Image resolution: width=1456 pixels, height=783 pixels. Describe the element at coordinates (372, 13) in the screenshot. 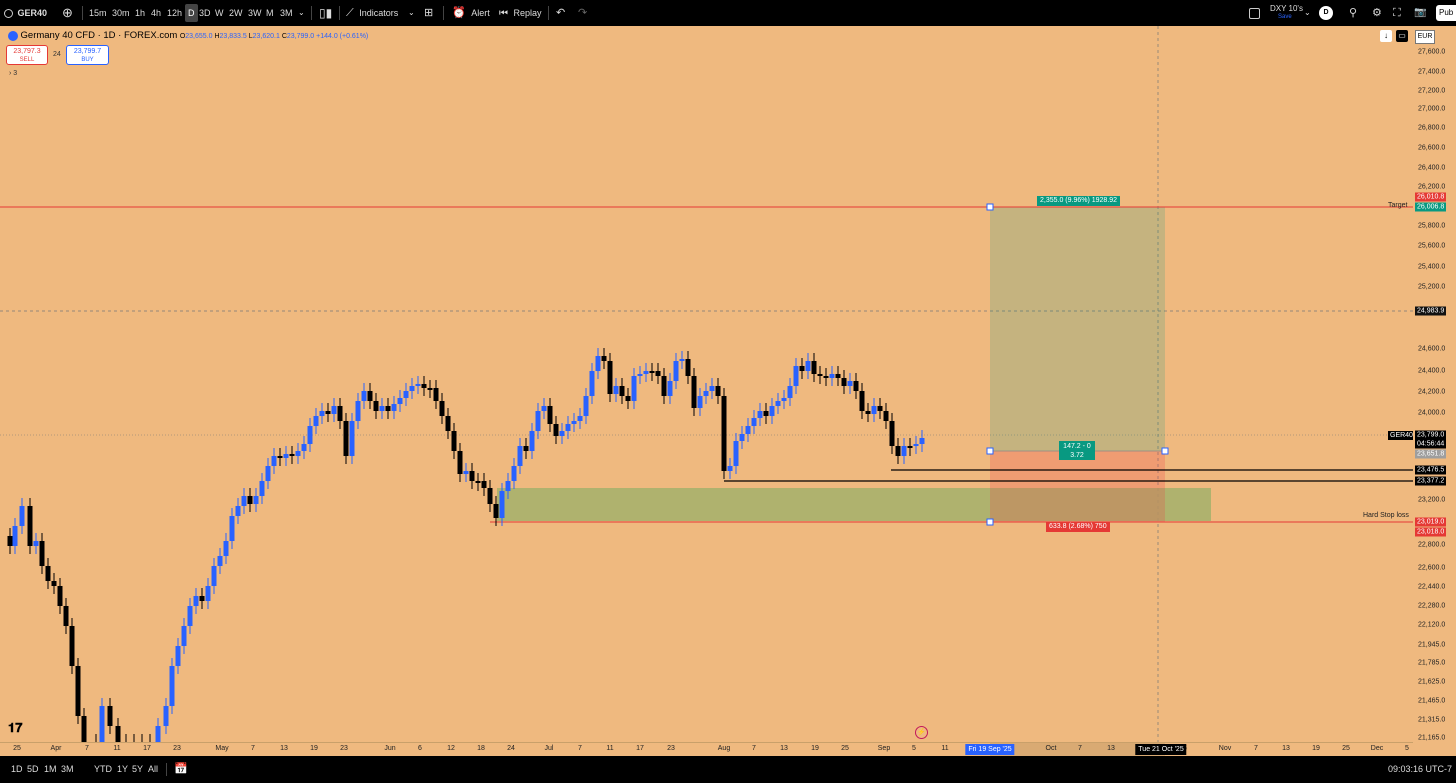

I see `indicators-button: ⟋ Indicators` at that location.